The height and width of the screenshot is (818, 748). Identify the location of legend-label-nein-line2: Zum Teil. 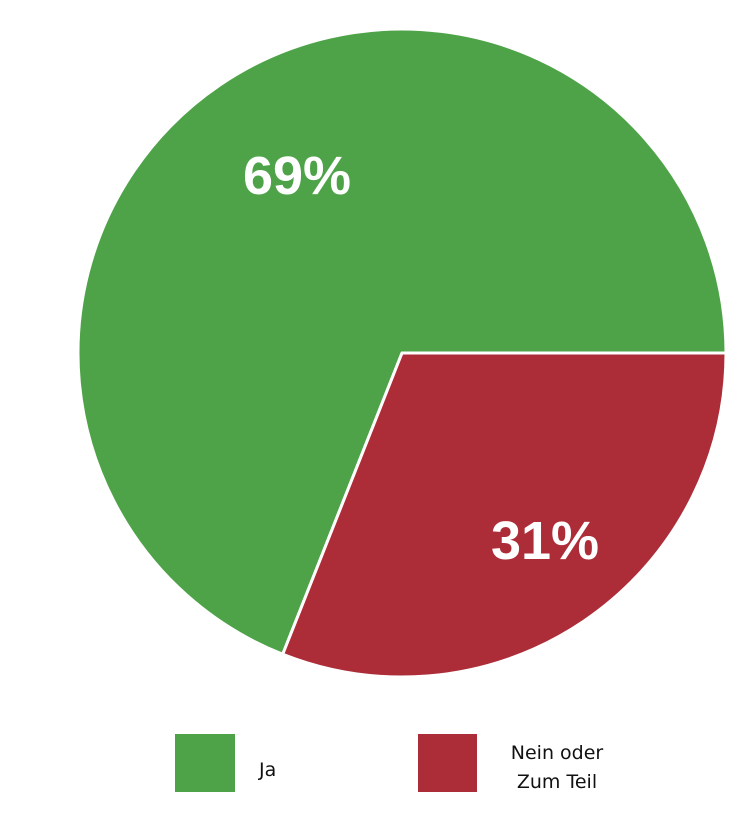
(557, 782).